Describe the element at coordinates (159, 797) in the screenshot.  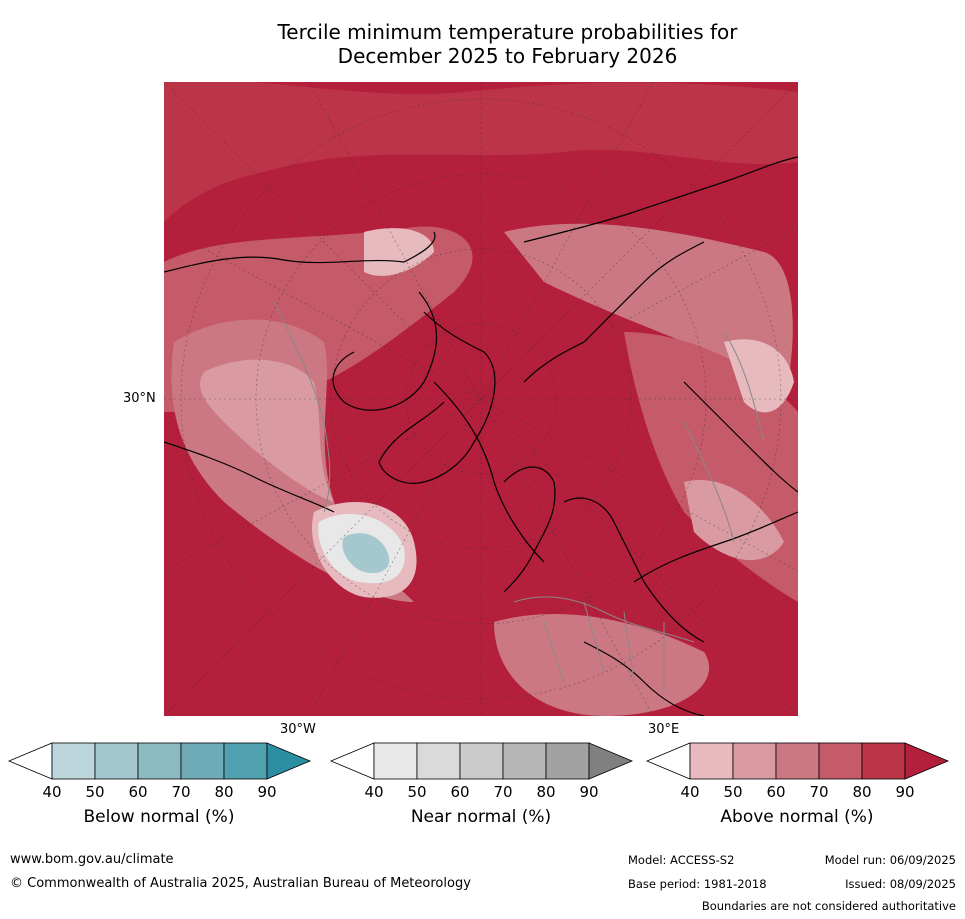
I see `colorbar-below-normal: Below normal (%) 40 50 60 70 80 90` at that location.